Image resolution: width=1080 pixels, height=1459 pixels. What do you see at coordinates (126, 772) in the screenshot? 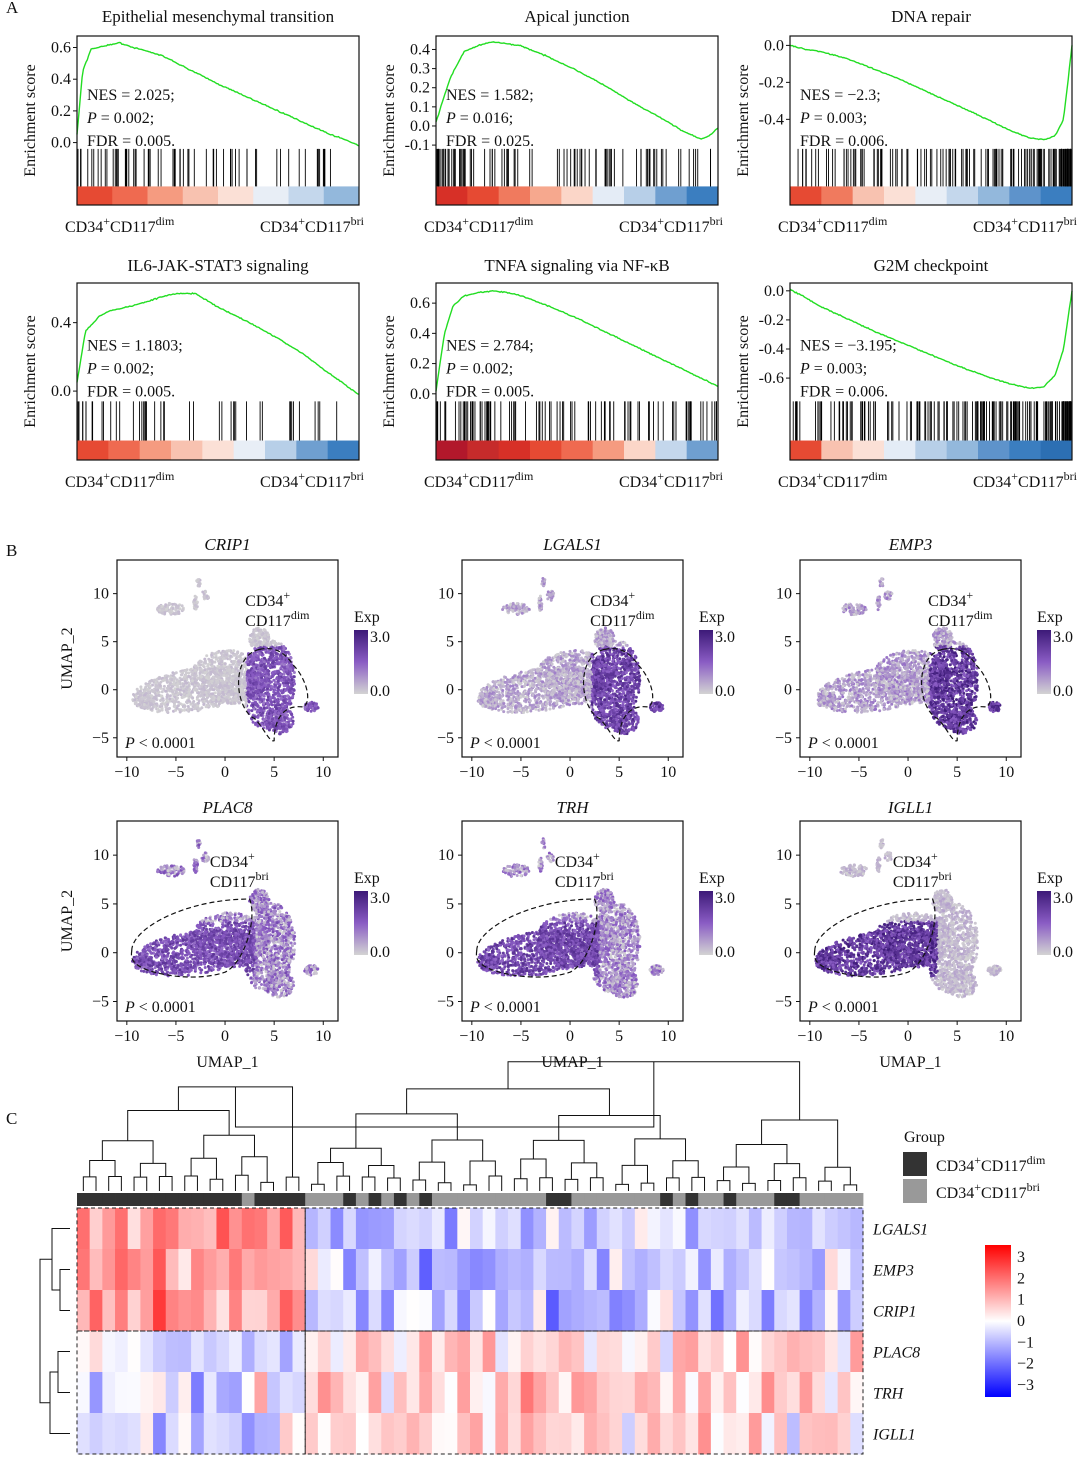
I see `x-tick-label: −10` at bounding box center [126, 772].